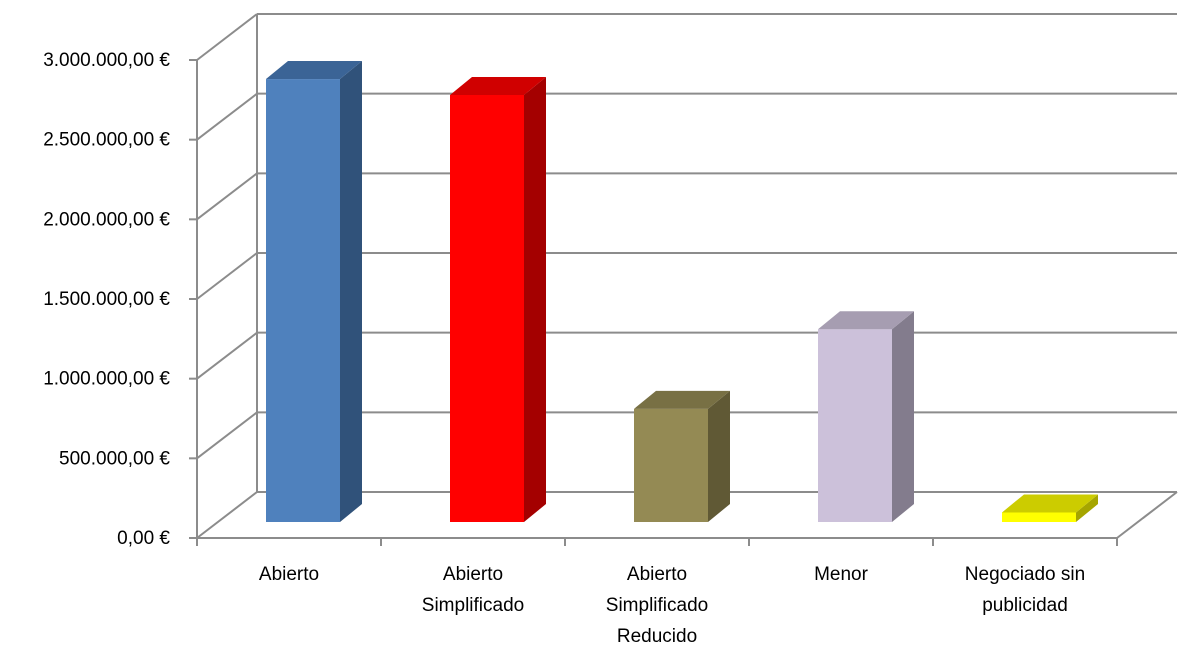 The width and height of the screenshot is (1183, 648). What do you see at coordinates (473, 590) in the screenshot?
I see `x-category-label: Abierto Simplificado` at bounding box center [473, 590].